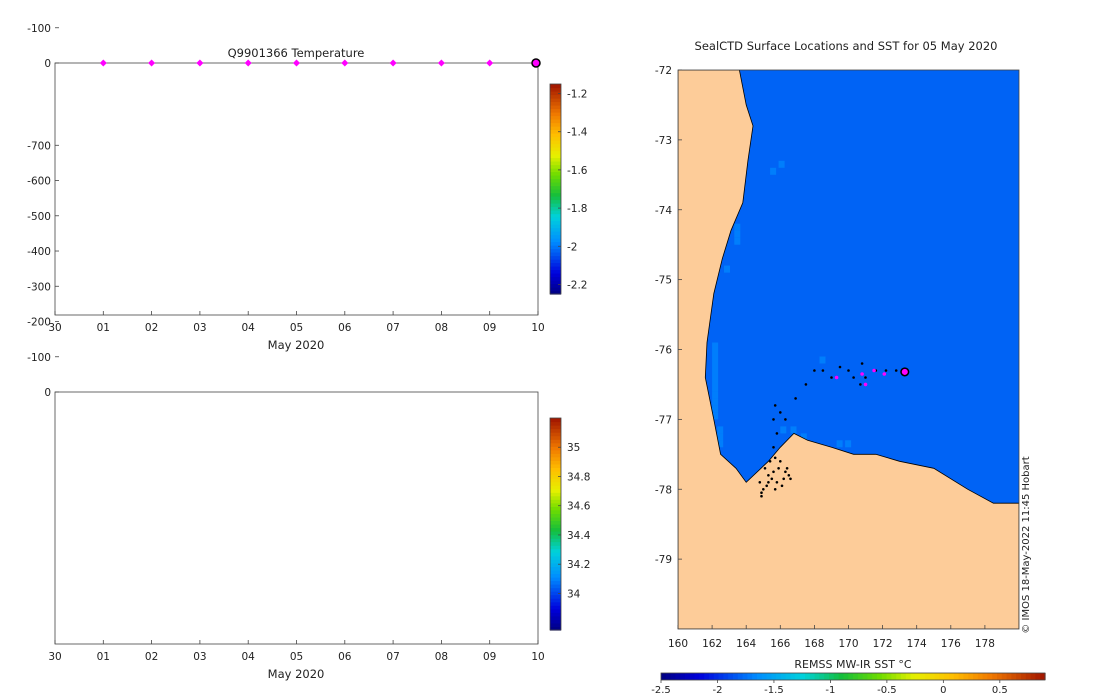 The image size is (1100, 700). Describe the element at coordinates (985, 644) in the screenshot. I see `map-x-tick-label: 178` at that location.